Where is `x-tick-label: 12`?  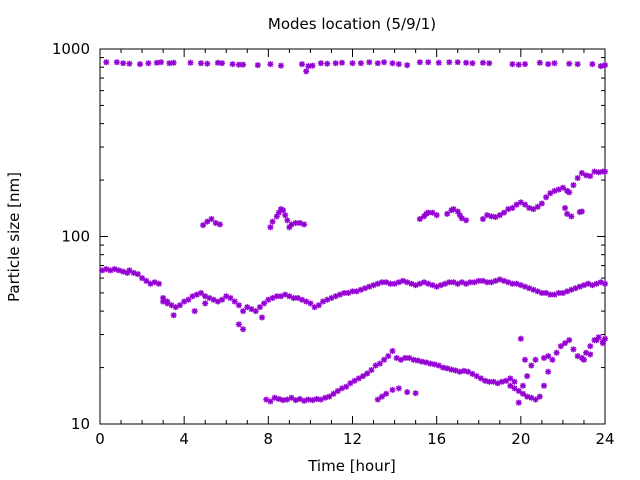
x-tick-label: 12 is located at coordinates (352, 439).